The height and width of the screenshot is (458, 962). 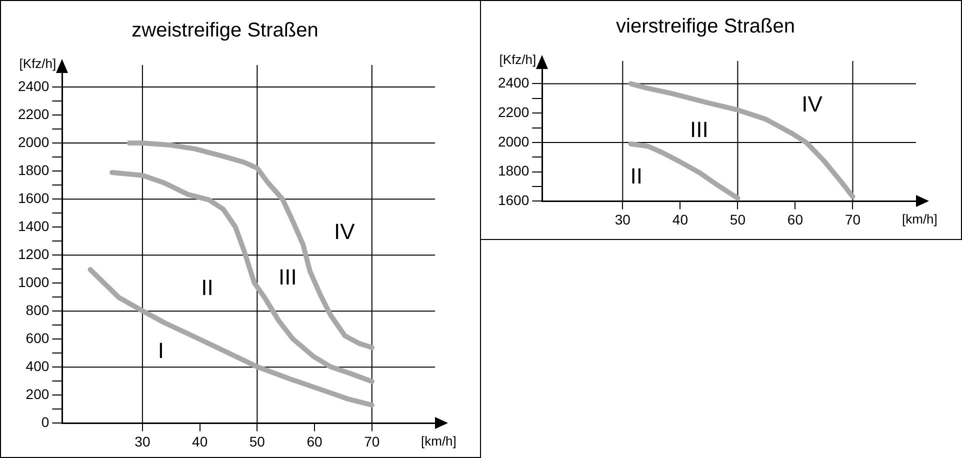 I want to click on chart-title: vierstreifige Straßen, so click(x=705, y=27).